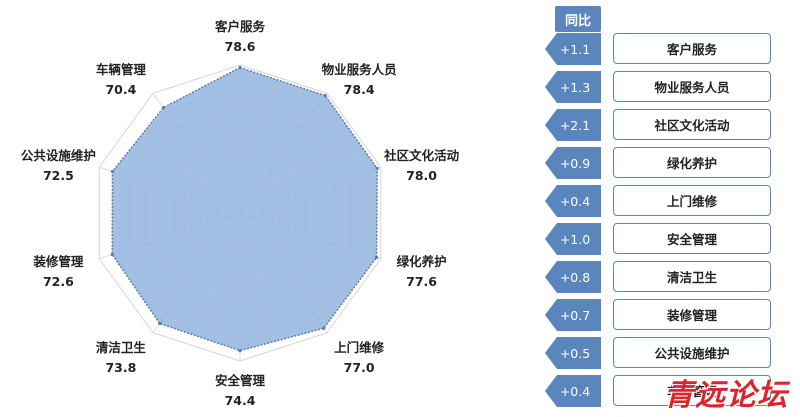  I want to click on category-label: 社区文化活动, so click(692, 124).